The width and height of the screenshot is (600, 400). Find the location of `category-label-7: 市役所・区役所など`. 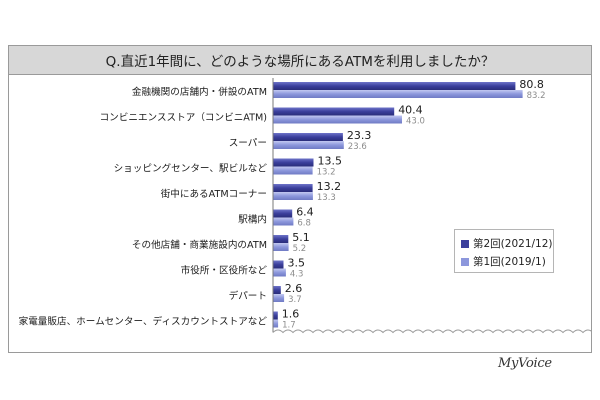

category-label-7: 市役所・区役所など is located at coordinates (224, 271).